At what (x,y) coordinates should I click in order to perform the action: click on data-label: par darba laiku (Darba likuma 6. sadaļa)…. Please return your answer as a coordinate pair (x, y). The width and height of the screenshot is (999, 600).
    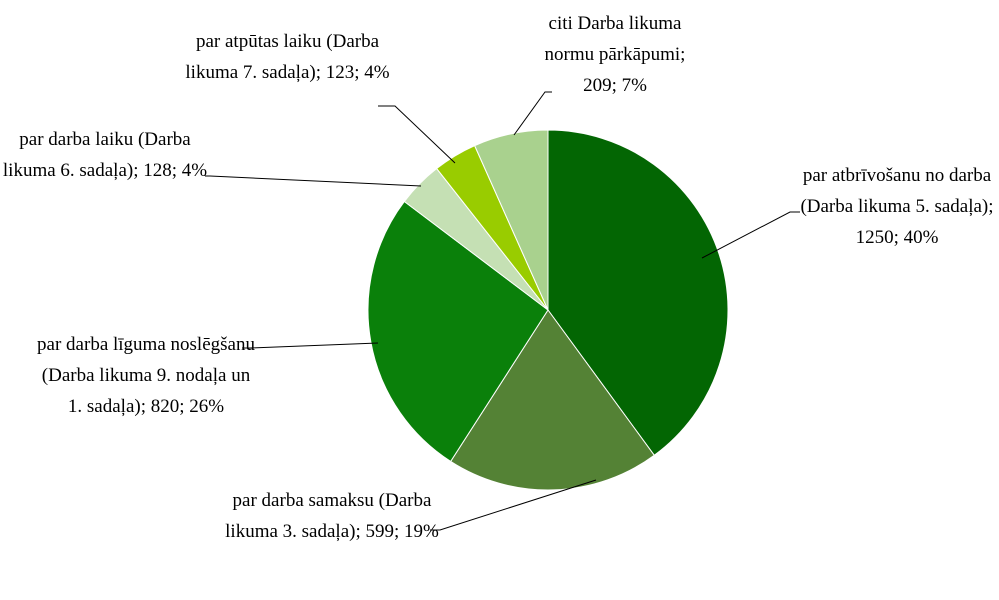
    Looking at the image, I should click on (105, 155).